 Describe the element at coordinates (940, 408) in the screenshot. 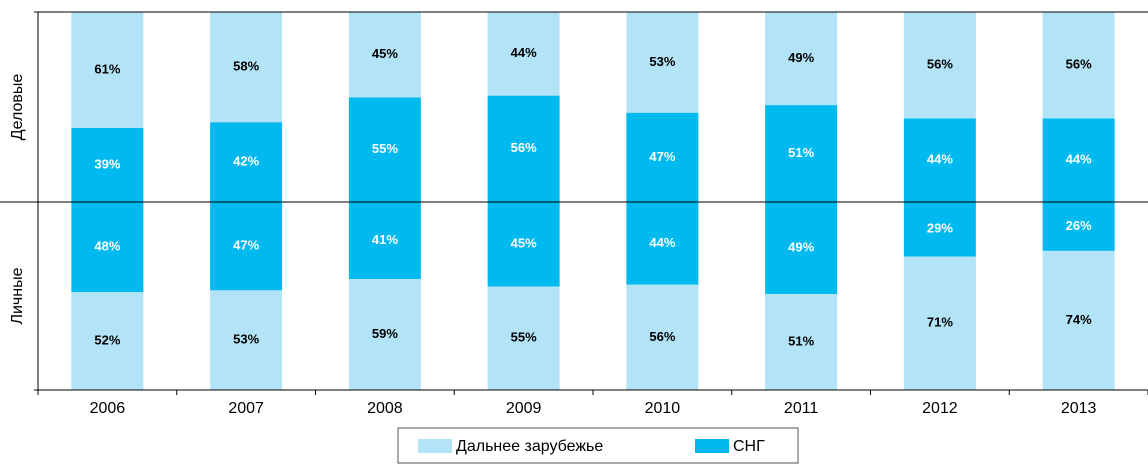

I see `x-tick-label: 2012` at that location.